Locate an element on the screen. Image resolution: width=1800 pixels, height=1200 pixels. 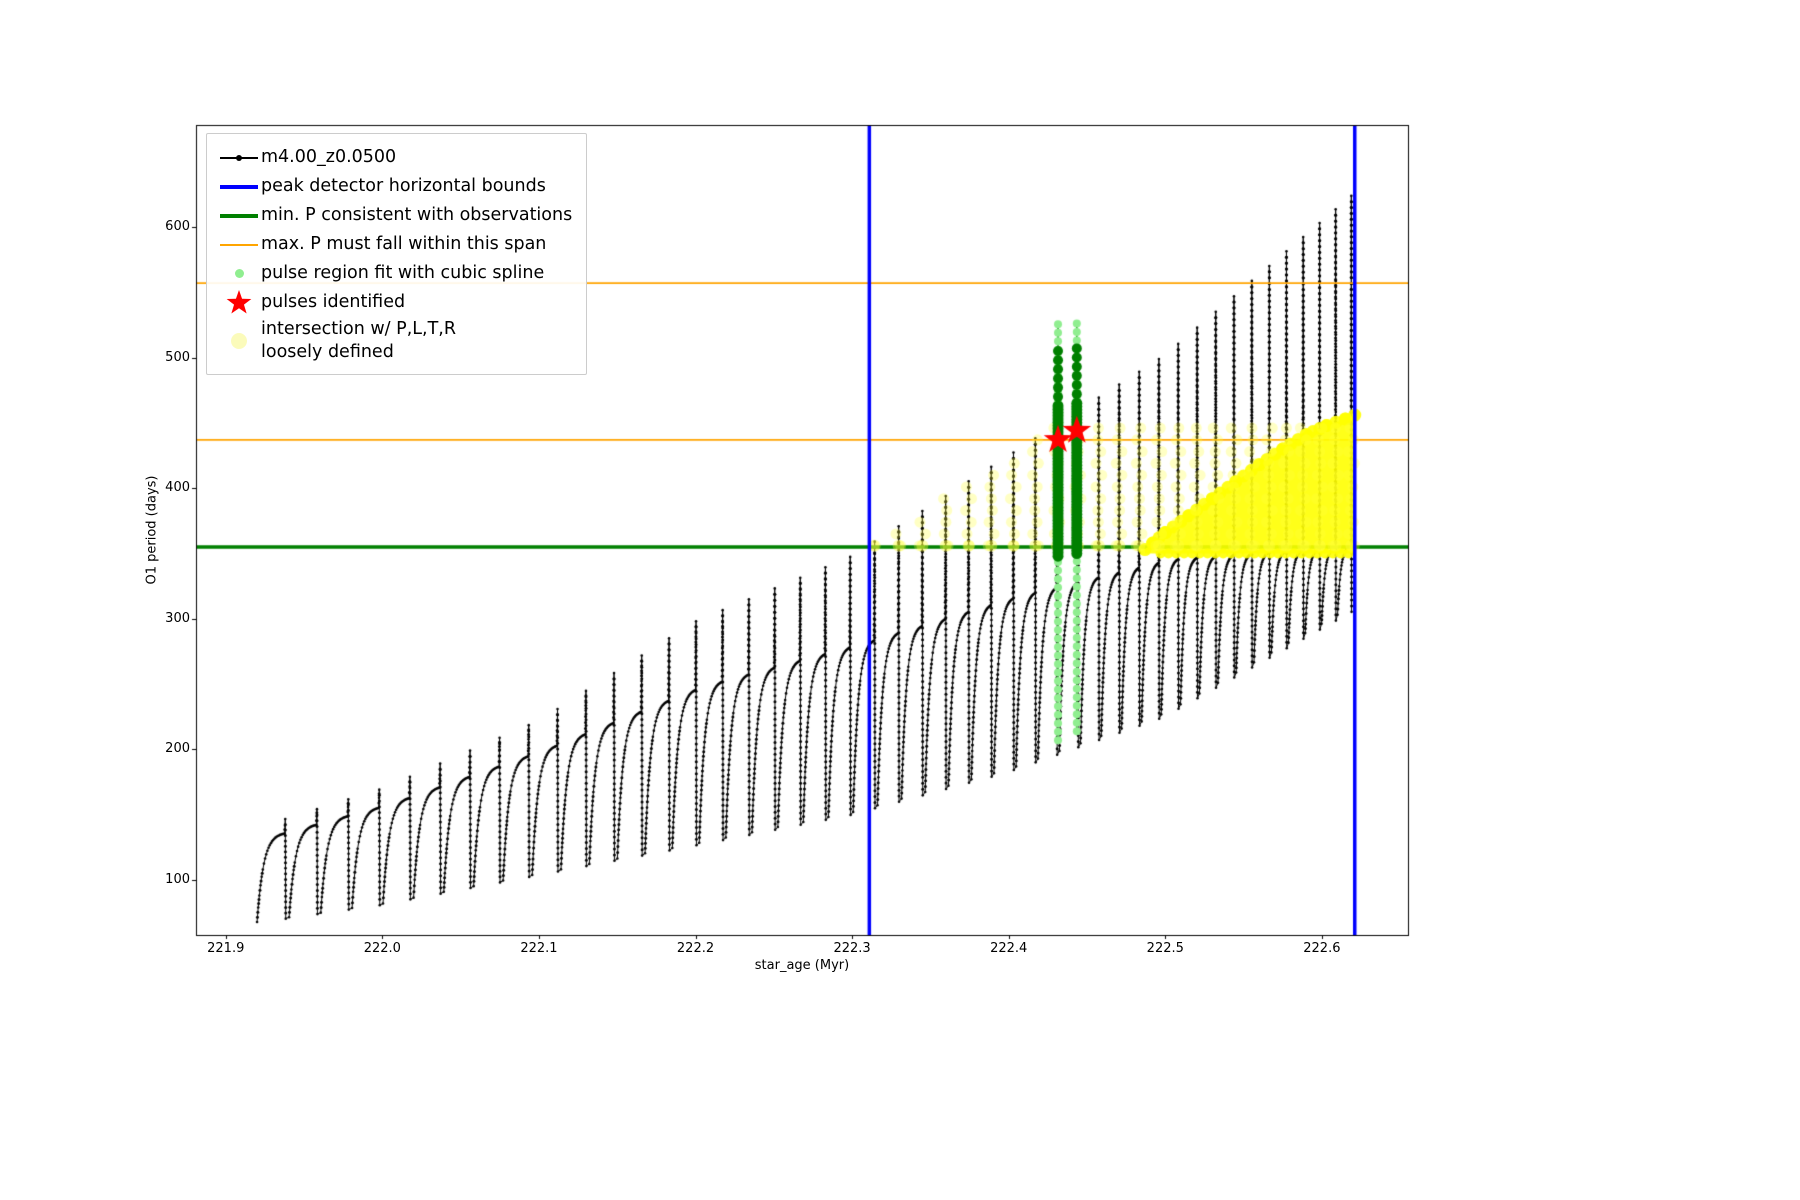
legend-item: pulses identified is located at coordinates (394, 302).